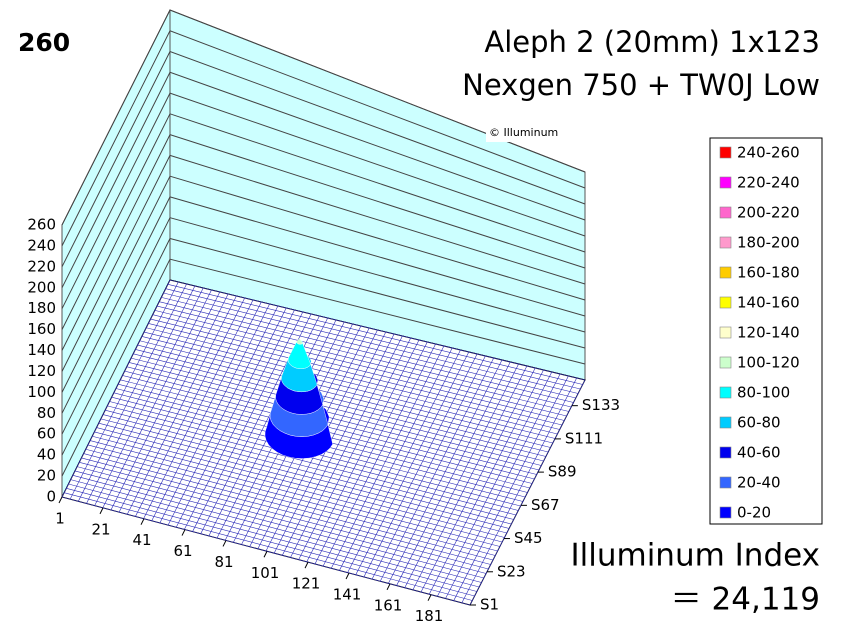 The image size is (844, 633). I want to click on y-tick-label: S1, so click(489, 605).